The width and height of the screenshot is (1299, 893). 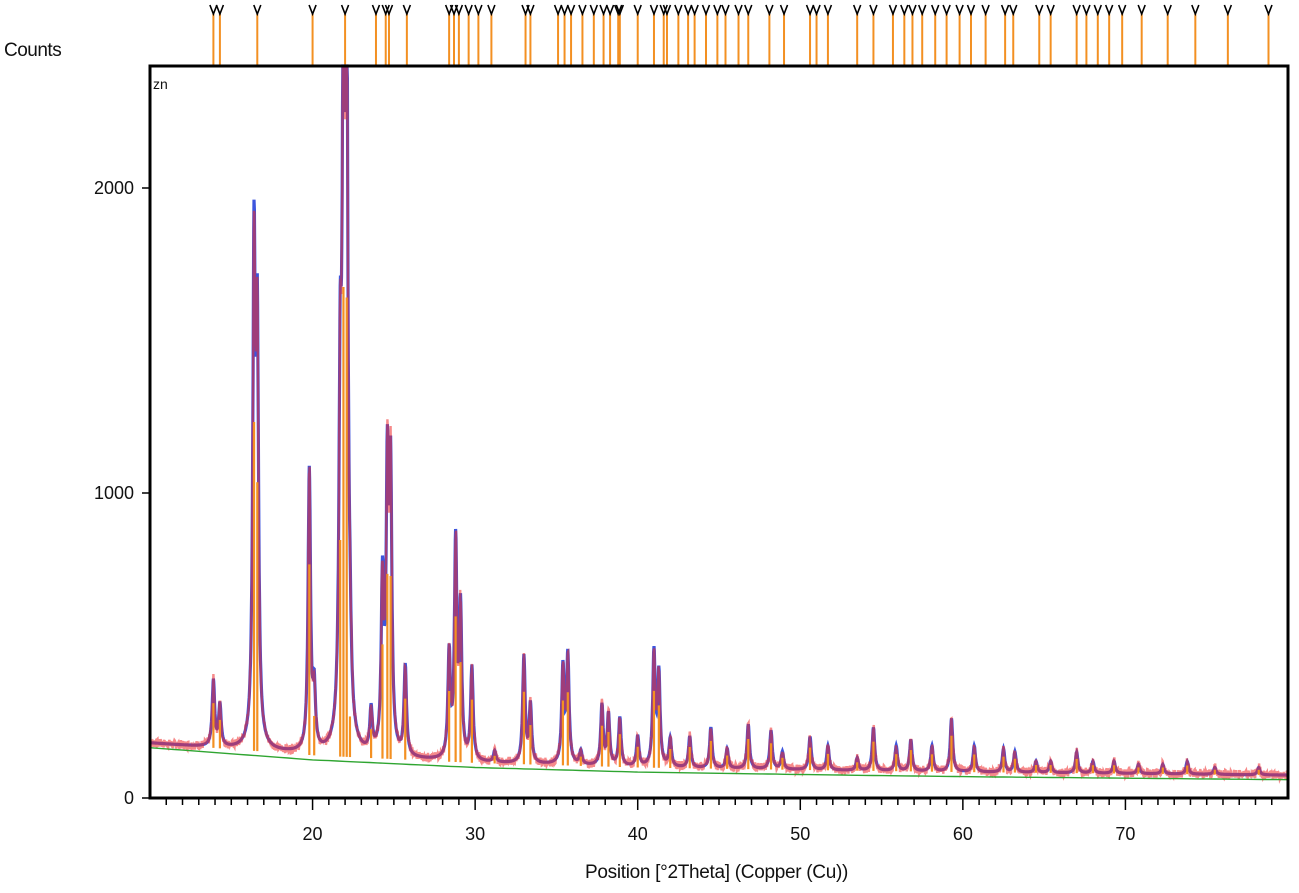 What do you see at coordinates (160, 84) in the screenshot?
I see `phase-label: zn` at bounding box center [160, 84].